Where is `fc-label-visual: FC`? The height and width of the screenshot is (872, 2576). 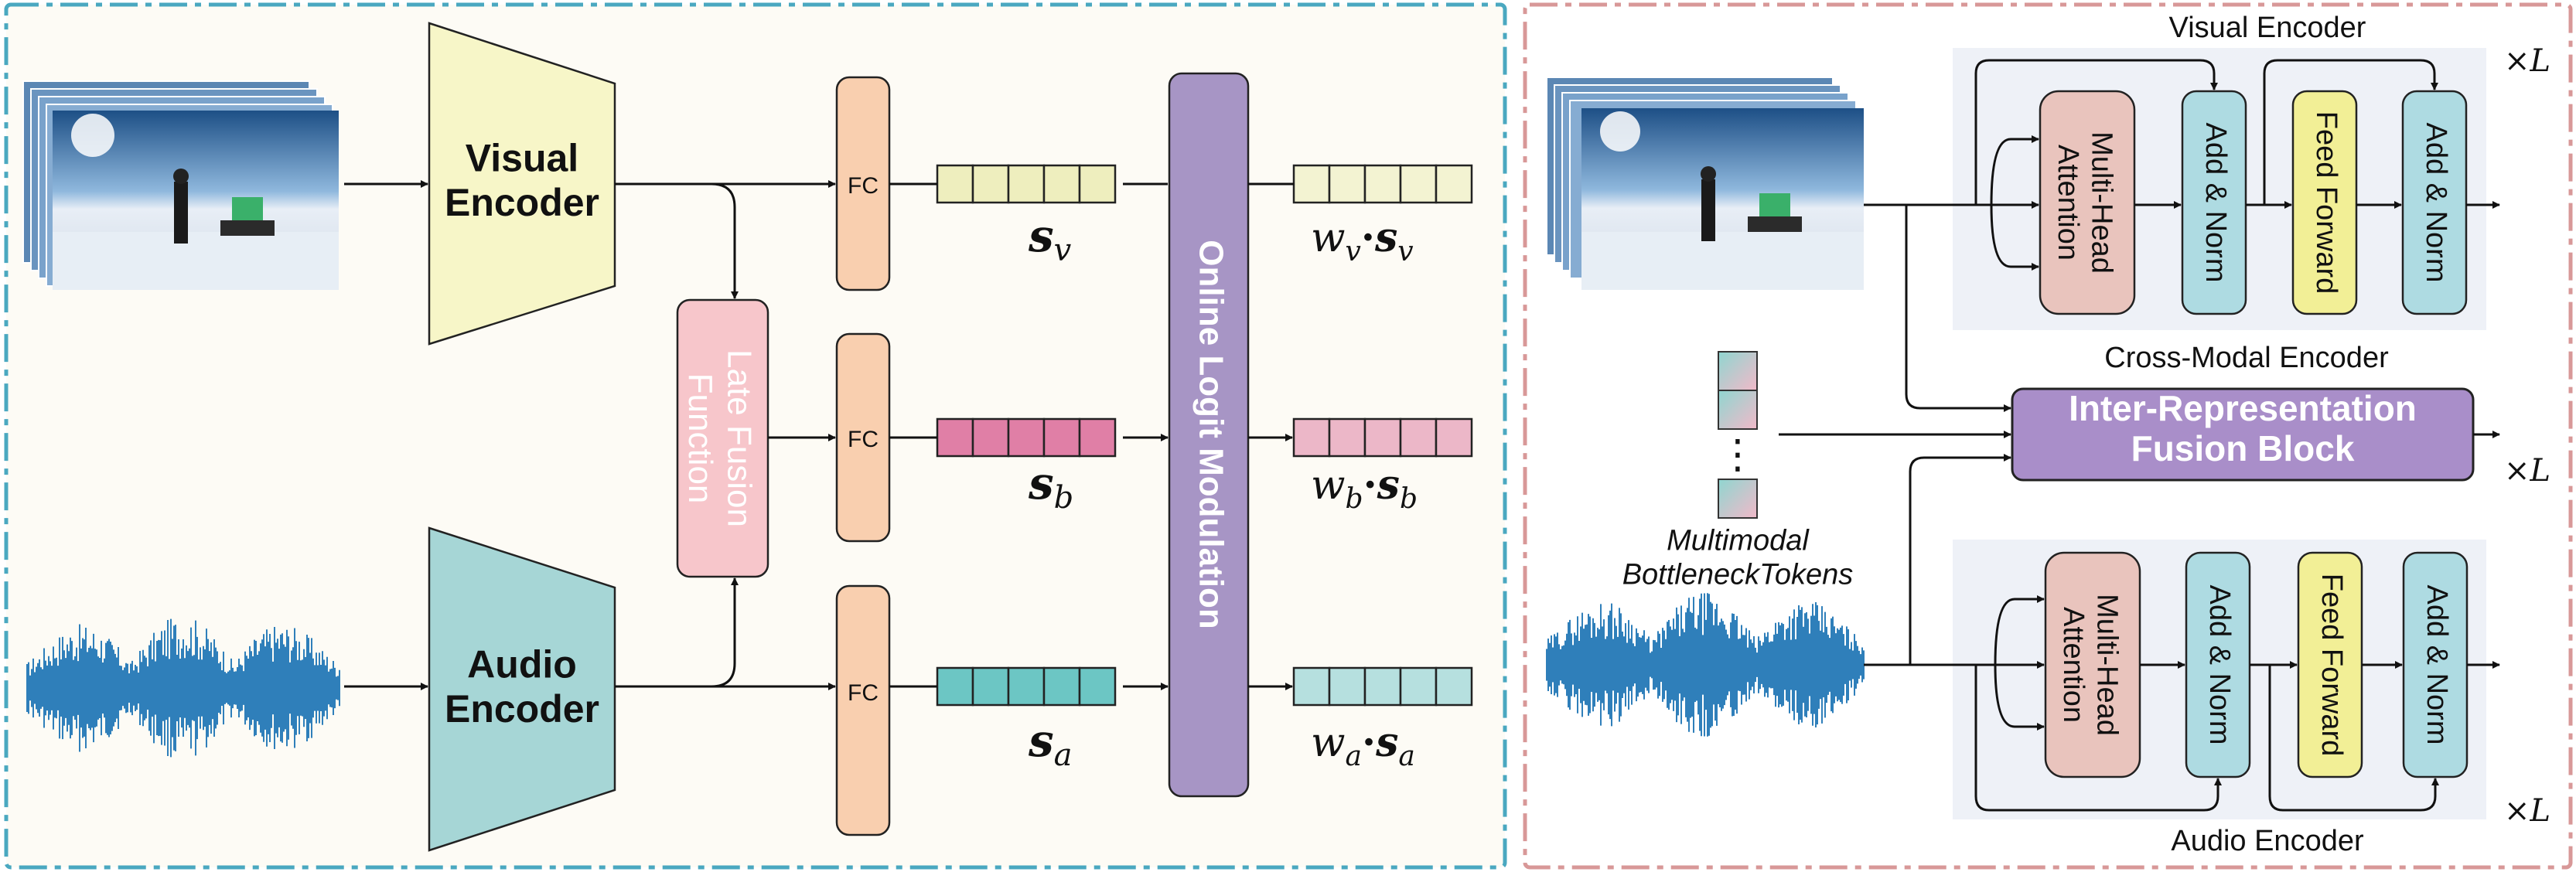 fc-label-visual: FC is located at coordinates (864, 186).